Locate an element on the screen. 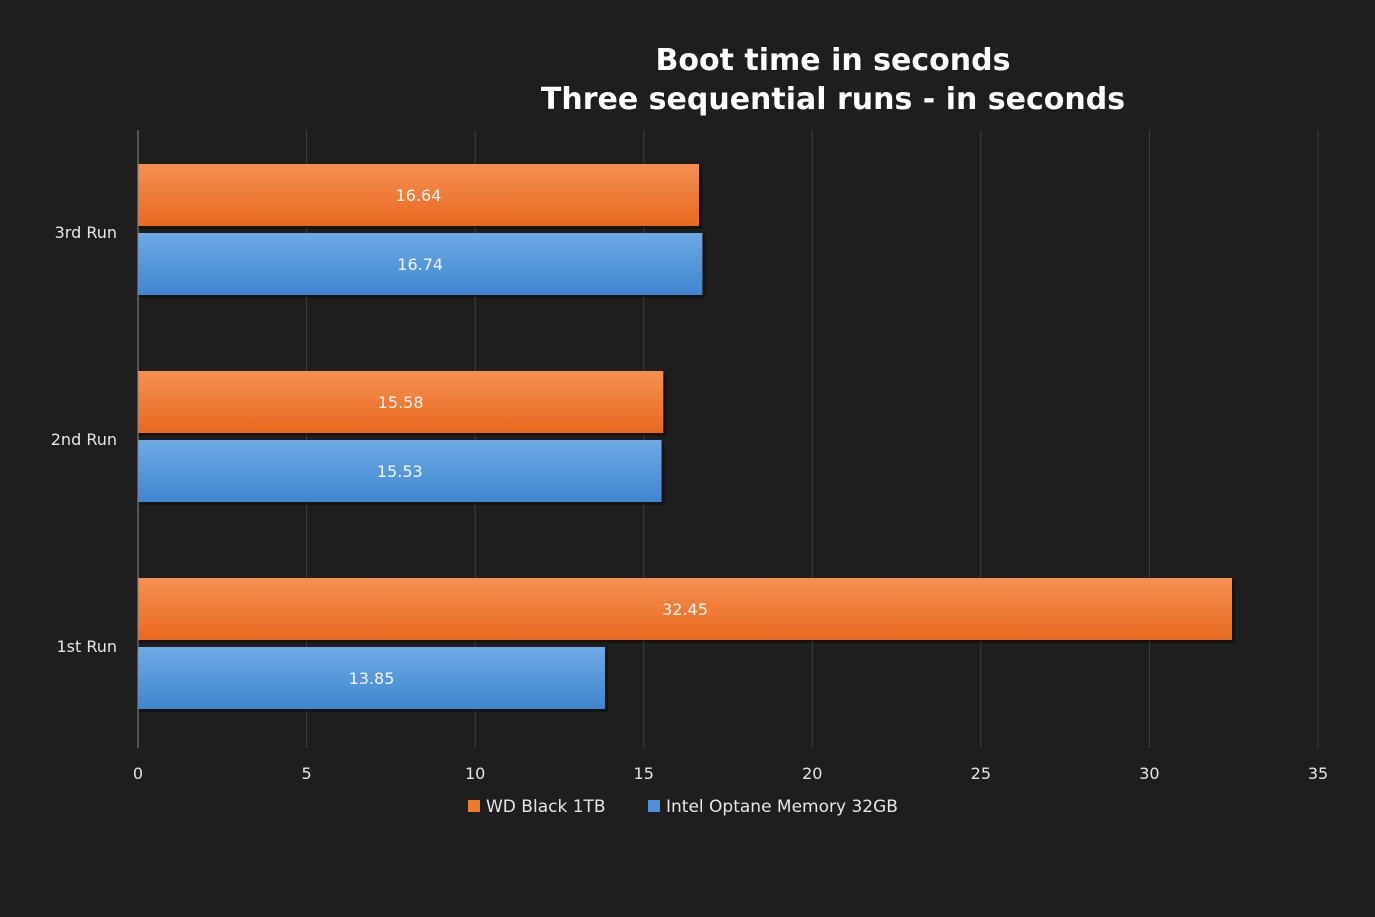 Image resolution: width=1375 pixels, height=917 pixels. bar-value-label: 15.53 is located at coordinates (400, 471).